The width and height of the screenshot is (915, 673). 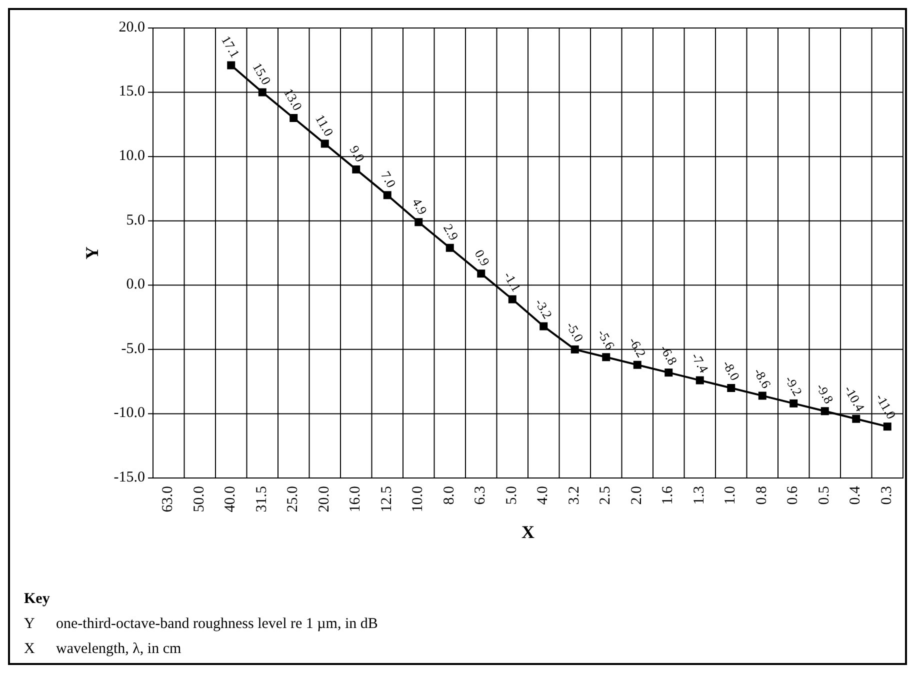 I want to click on x-tick-label: 40.0, so click(x=230, y=499).